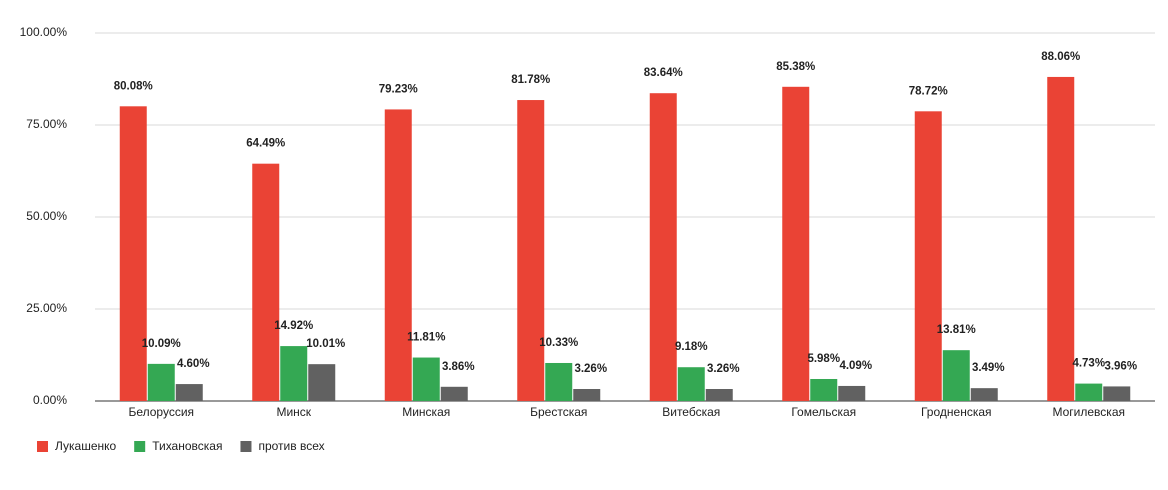 This screenshot has height=490, width=1168. What do you see at coordinates (265, 144) in the screenshot?
I see `value-label: 64.49%` at bounding box center [265, 144].